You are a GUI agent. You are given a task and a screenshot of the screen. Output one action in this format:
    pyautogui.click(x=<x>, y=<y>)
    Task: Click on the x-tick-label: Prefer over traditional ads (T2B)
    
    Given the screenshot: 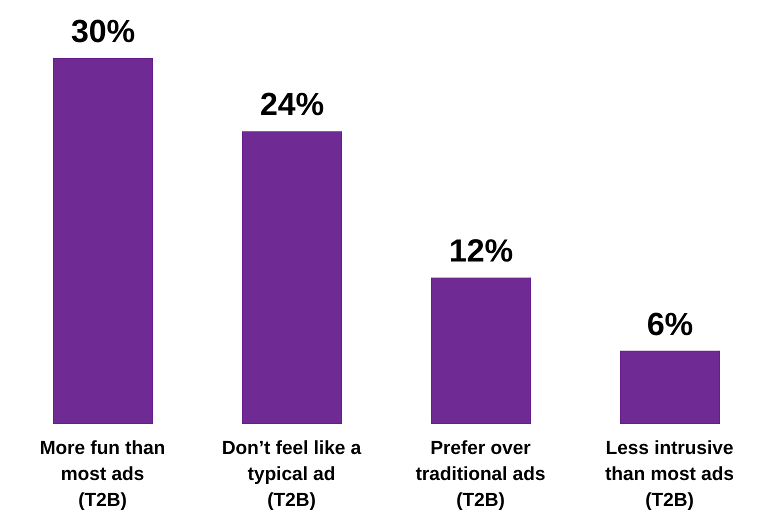 What is the action you would take?
    pyautogui.click(x=481, y=474)
    